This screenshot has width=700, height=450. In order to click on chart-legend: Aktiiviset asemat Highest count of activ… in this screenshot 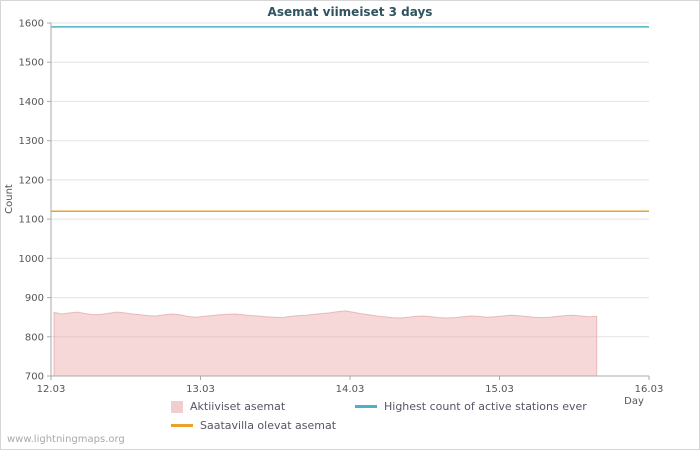, I will do `click(379, 416)`.